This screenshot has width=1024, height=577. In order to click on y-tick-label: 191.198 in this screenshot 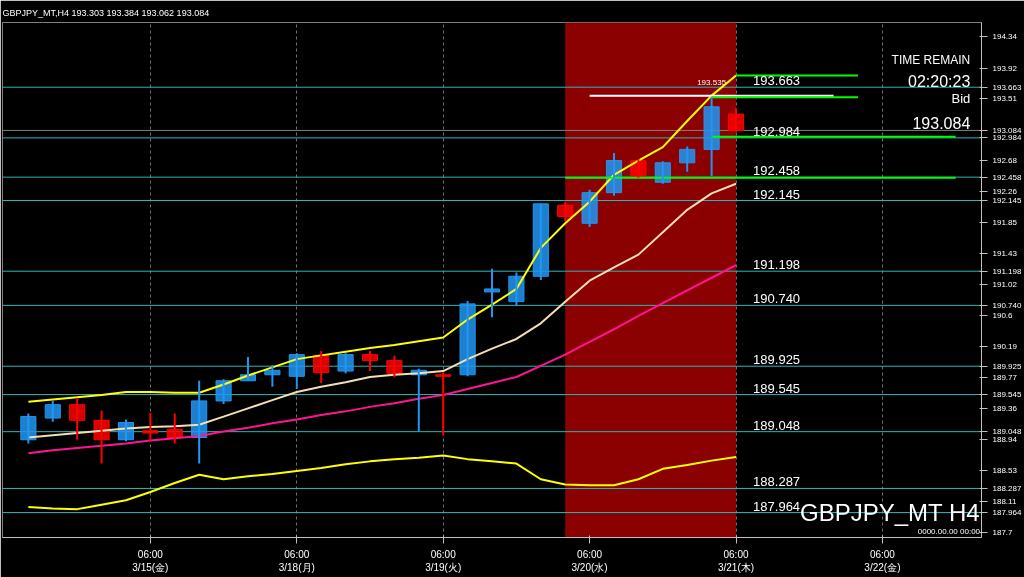, I will do `click(1007, 271)`.